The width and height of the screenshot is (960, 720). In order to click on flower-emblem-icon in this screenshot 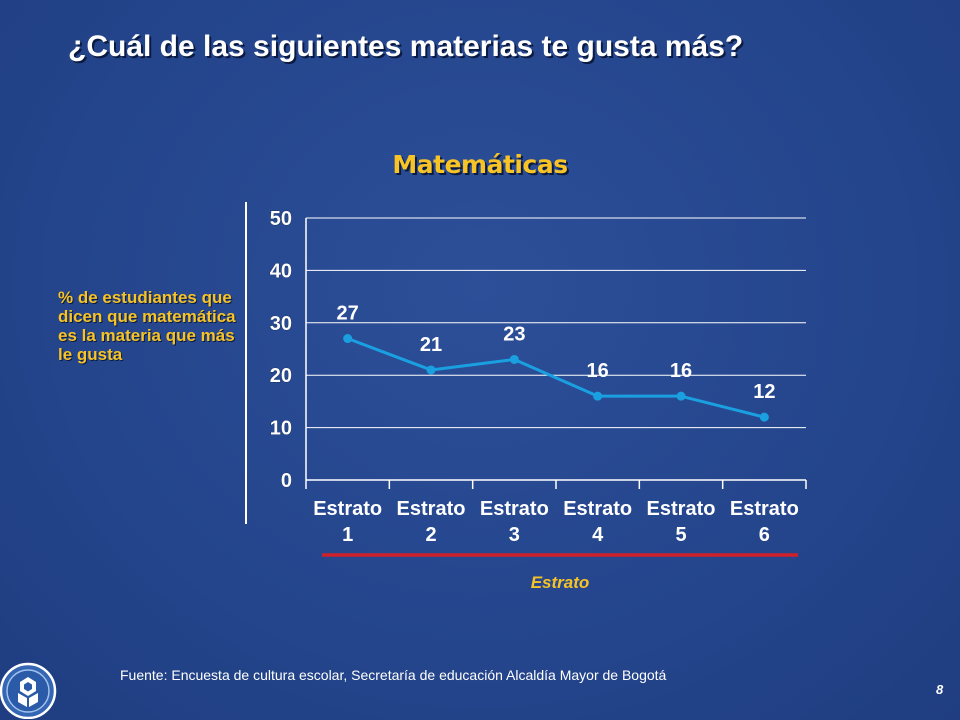, I will do `click(28, 690)`.